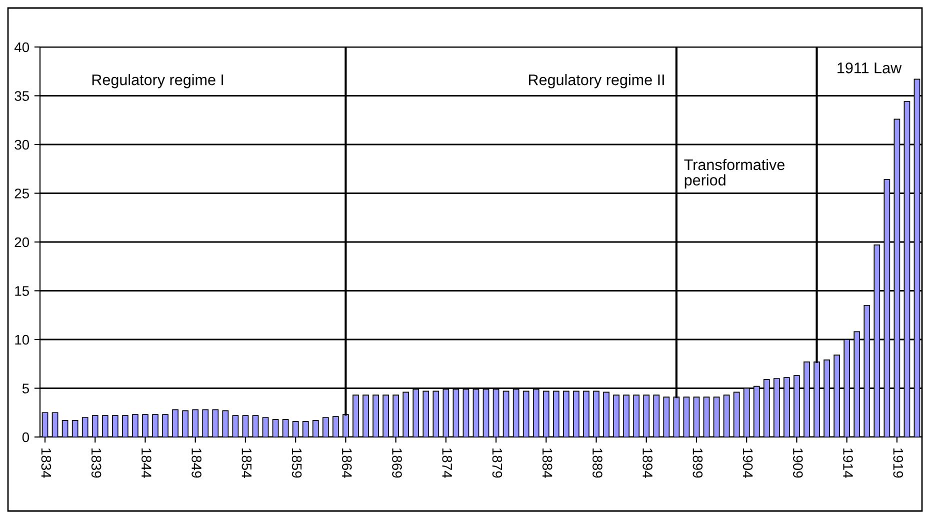 The image size is (926, 513). I want to click on x-tick-label: 1874, so click(447, 463).